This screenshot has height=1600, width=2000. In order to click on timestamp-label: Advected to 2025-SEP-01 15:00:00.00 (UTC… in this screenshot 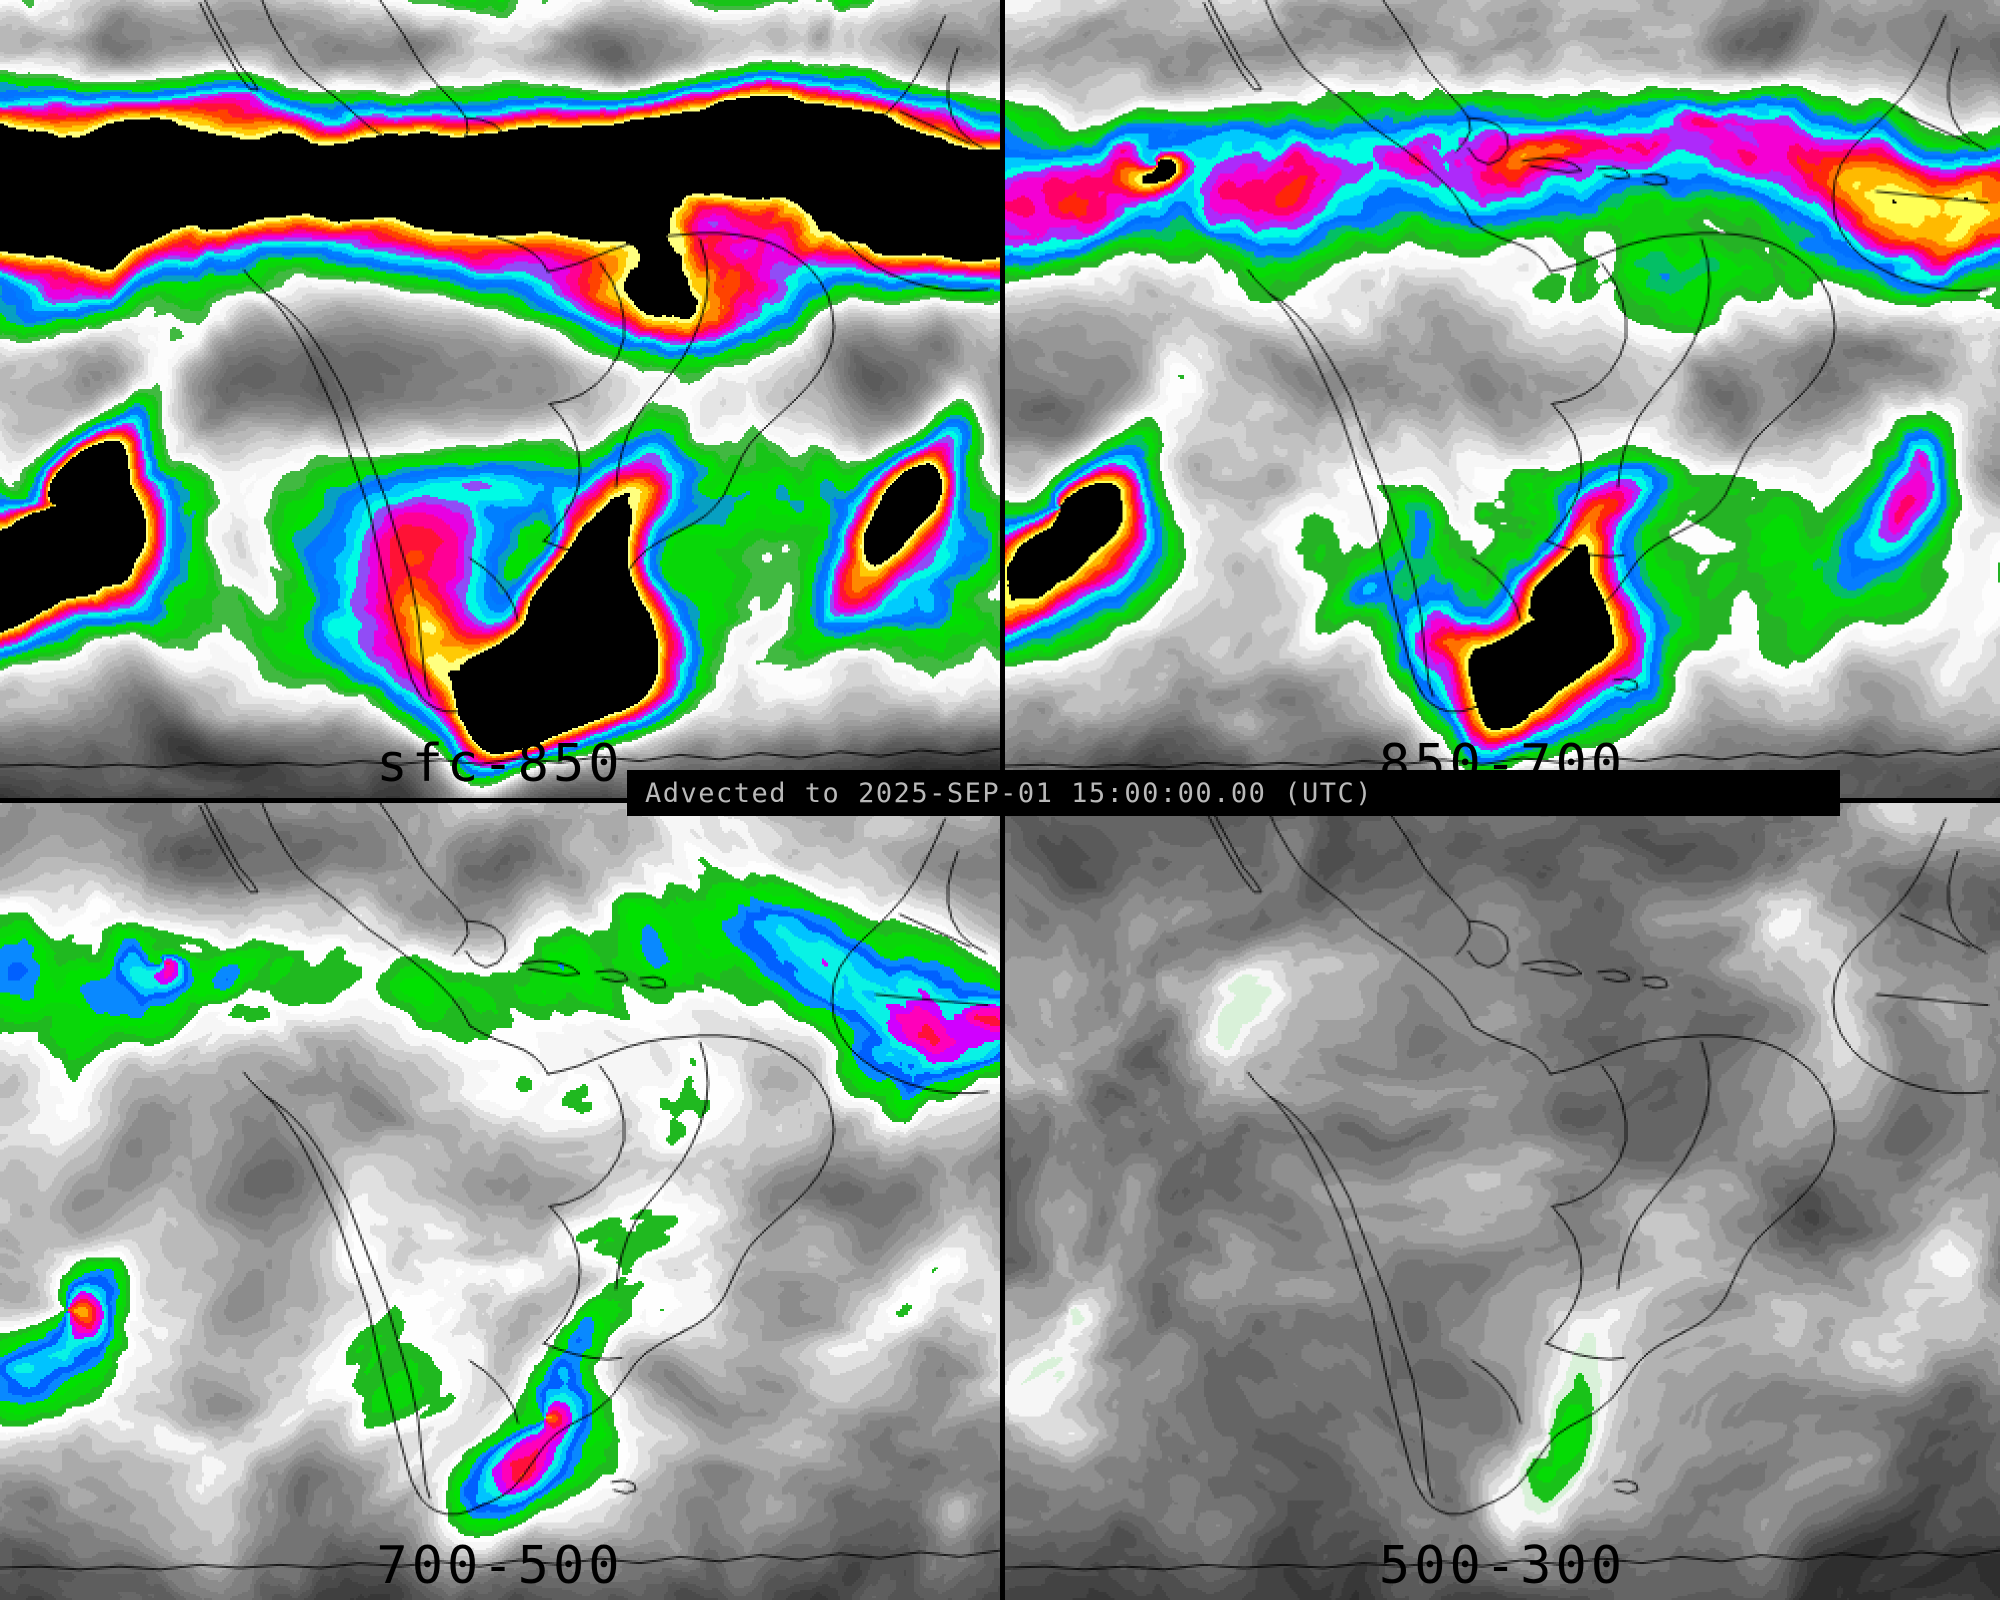, I will do `click(1009, 793)`.